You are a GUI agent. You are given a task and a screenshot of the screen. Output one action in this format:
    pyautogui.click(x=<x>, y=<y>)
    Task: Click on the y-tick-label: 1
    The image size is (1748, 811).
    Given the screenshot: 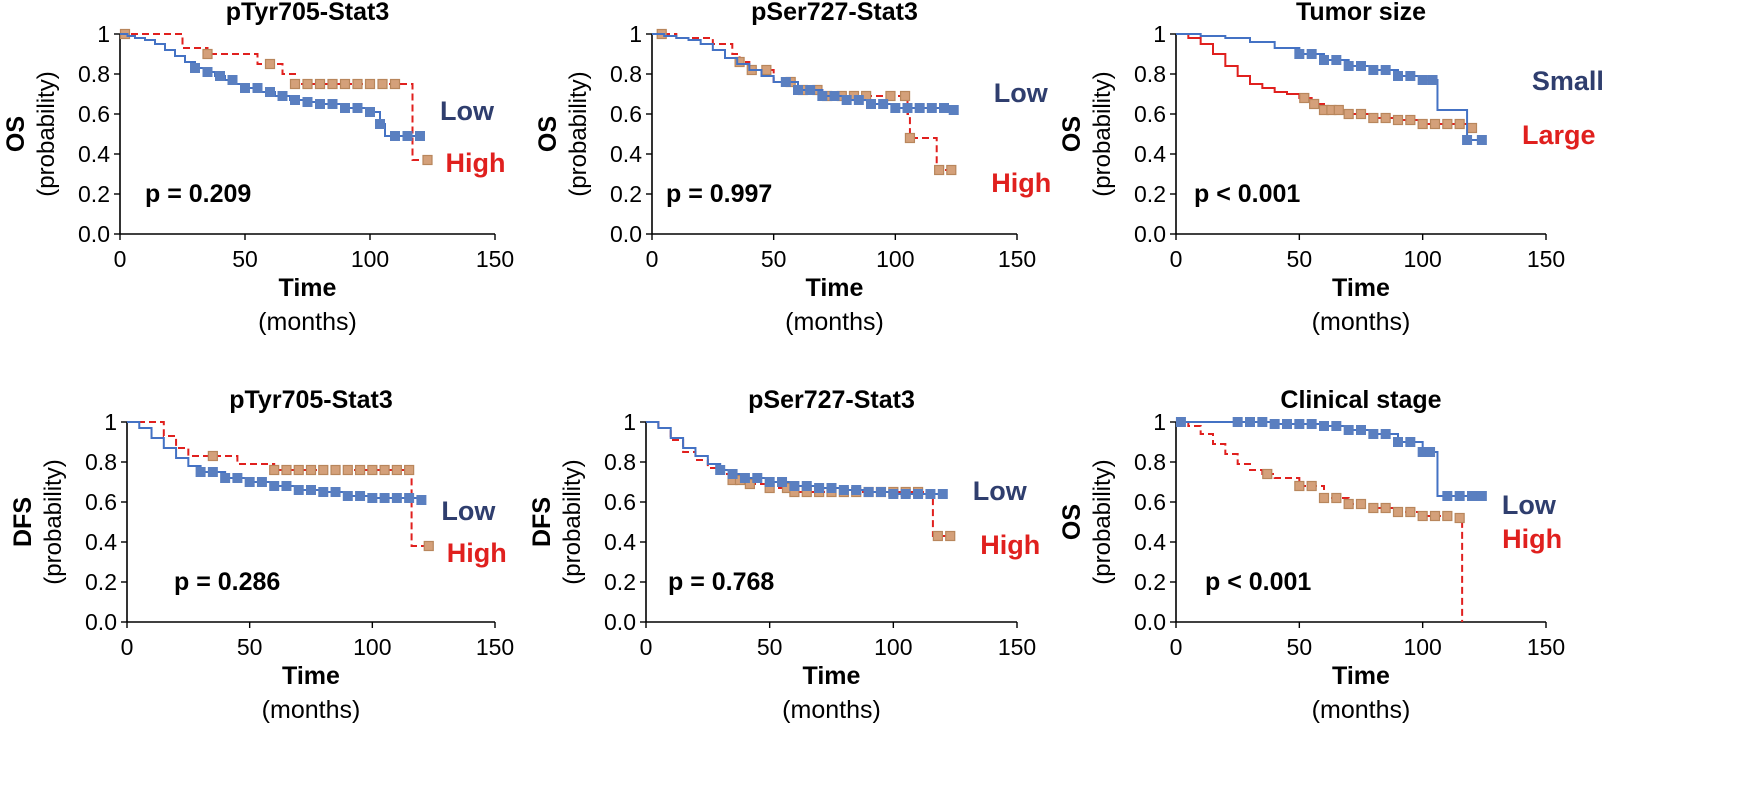 What is the action you would take?
    pyautogui.click(x=1159, y=34)
    